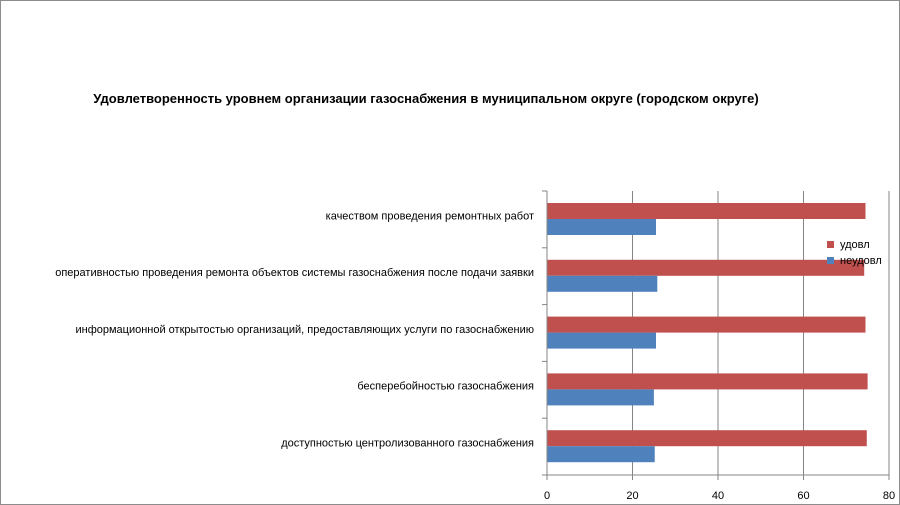 The image size is (900, 505). Describe the element at coordinates (547, 496) in the screenshot. I see `x-tick-label: 0` at that location.